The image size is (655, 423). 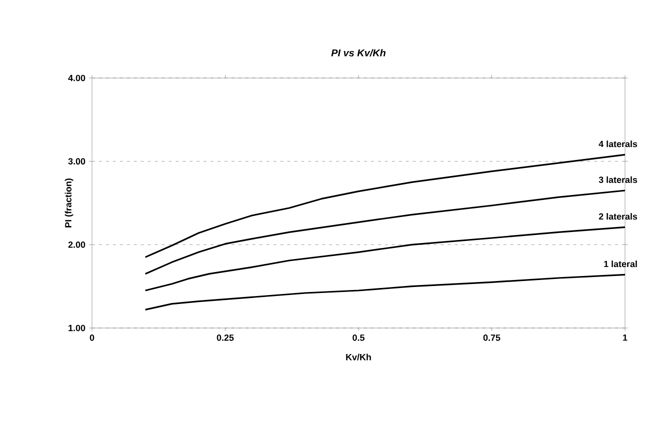 I want to click on x-tick-label: 0, so click(x=92, y=337).